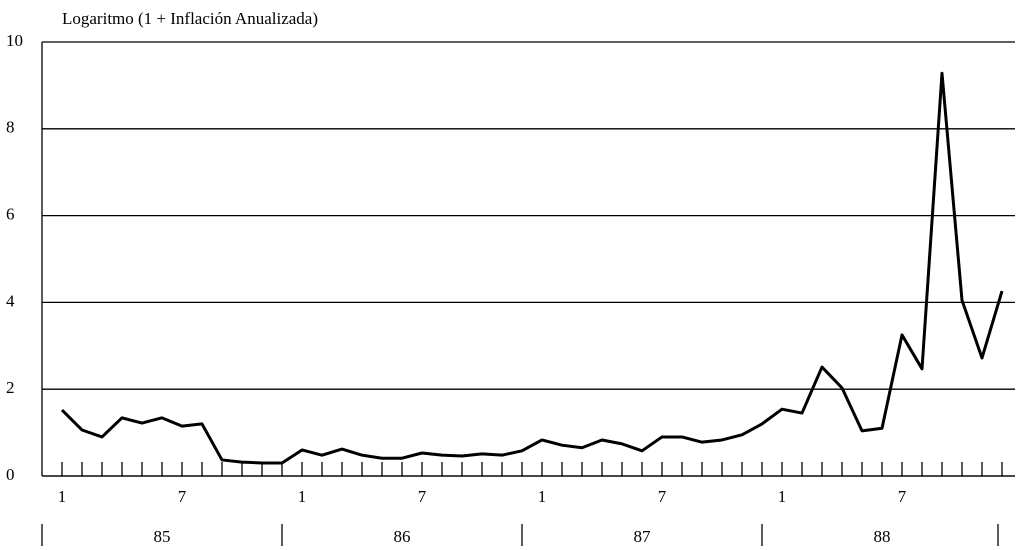 This screenshot has height=550, width=1016. I want to click on group-label: 86, so click(402, 536).